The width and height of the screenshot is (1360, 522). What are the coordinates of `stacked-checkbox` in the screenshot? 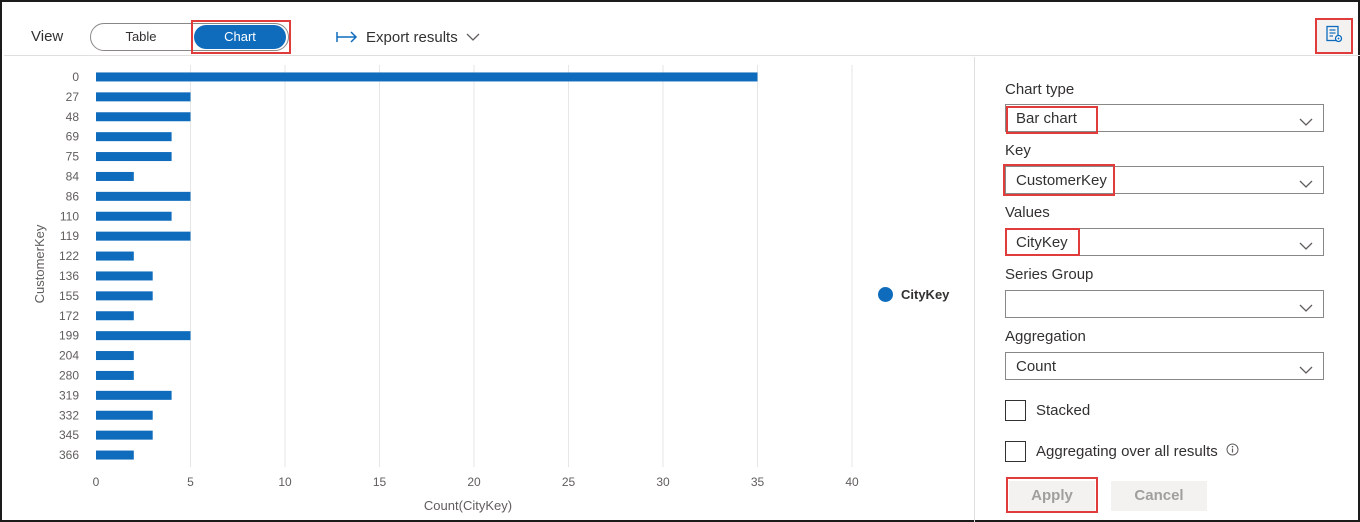 It's located at (1015, 410).